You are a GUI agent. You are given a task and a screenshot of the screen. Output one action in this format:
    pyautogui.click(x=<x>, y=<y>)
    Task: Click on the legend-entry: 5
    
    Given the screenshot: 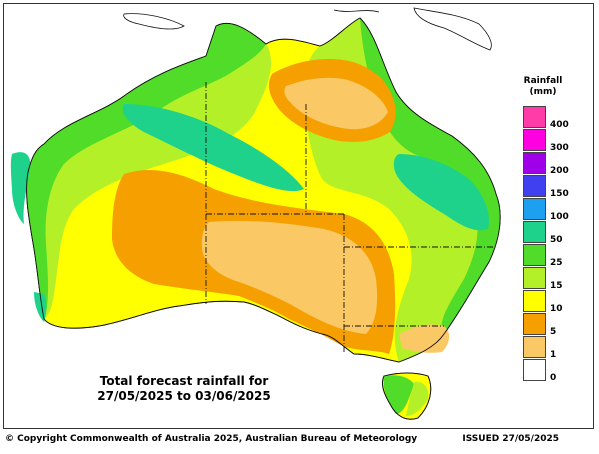 What is the action you would take?
    pyautogui.click(x=548, y=325)
    